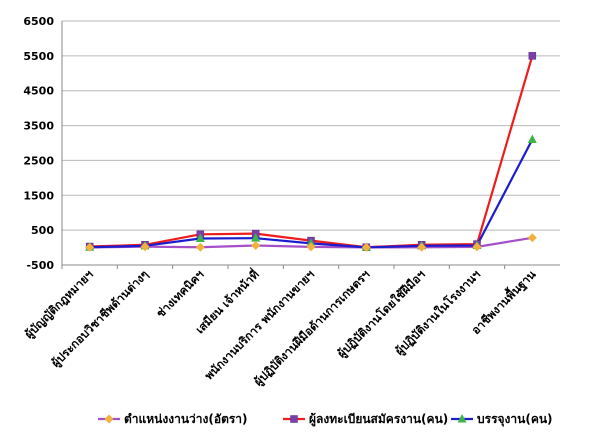 The width and height of the screenshot is (602, 435). Describe the element at coordinates (38, 91) in the screenshot. I see `y-tick-label: 4500` at that location.